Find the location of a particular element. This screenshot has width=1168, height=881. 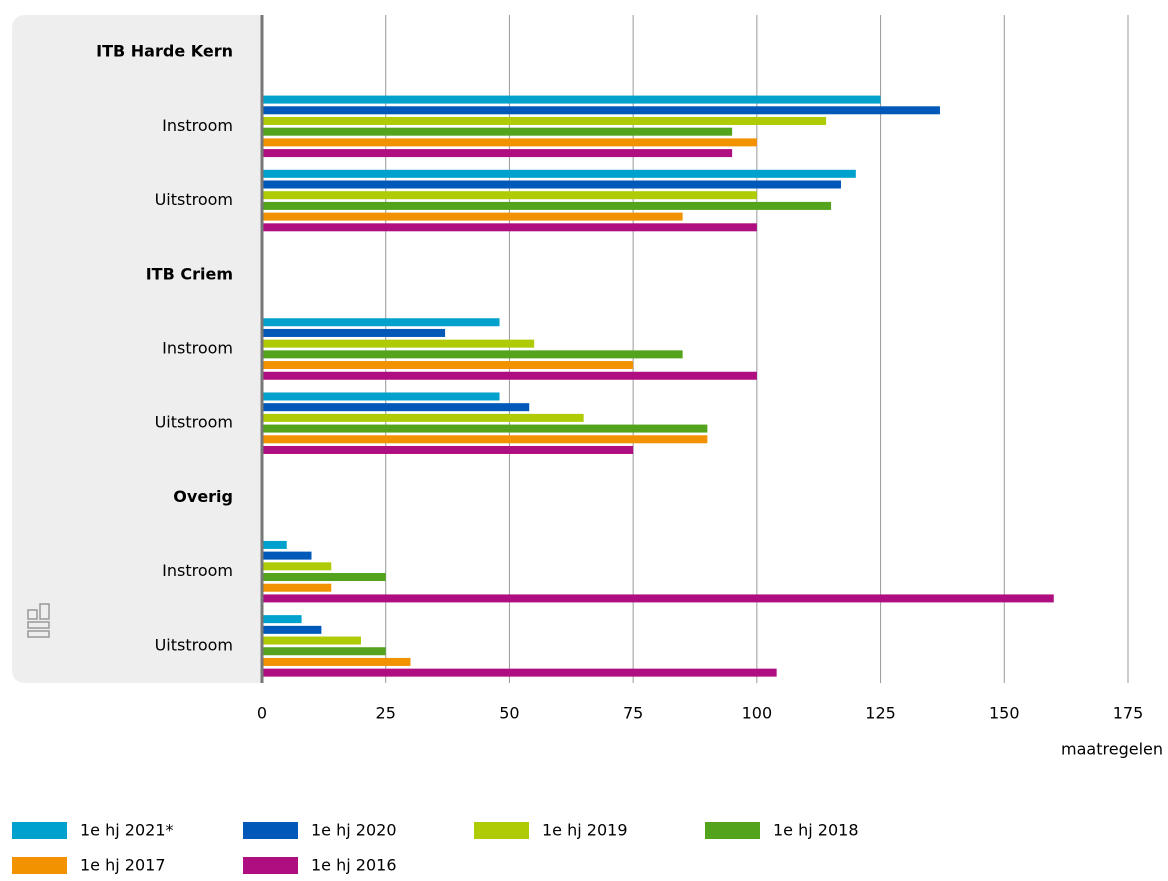

x-axis-label: maatregelen is located at coordinates (1112, 749).